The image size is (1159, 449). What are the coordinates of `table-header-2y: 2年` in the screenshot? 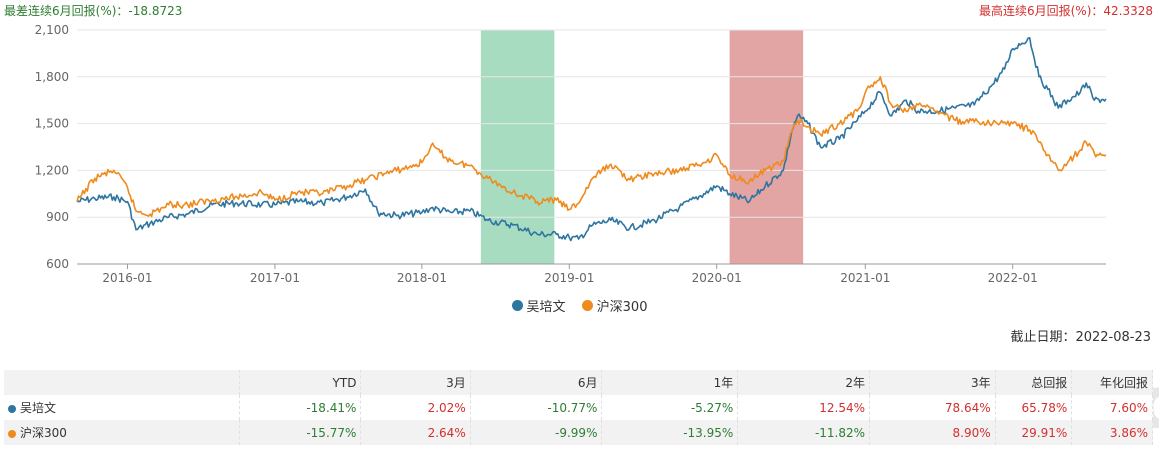 It's located at (804, 382).